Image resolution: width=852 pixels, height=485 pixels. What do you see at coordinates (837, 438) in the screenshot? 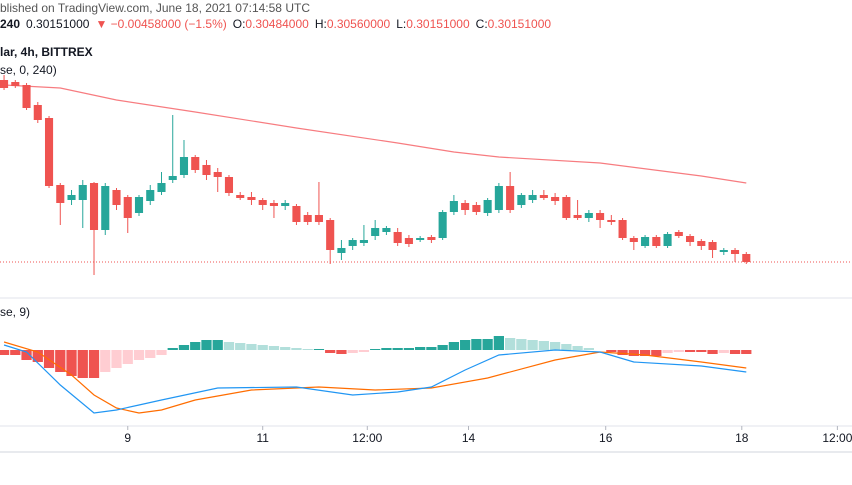
I see `x-tick-label: 12:00` at bounding box center [837, 438].